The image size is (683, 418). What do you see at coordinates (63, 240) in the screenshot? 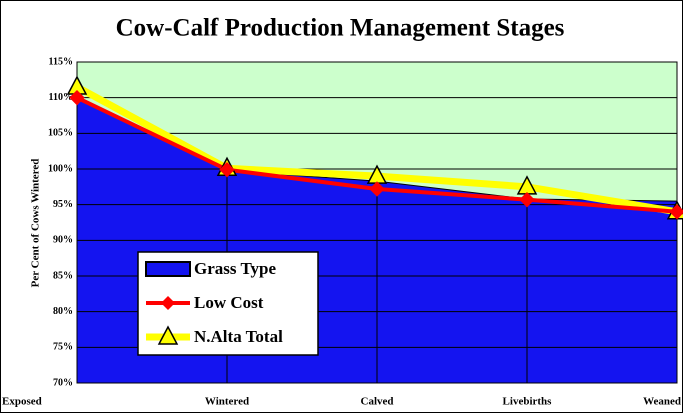
I see `y-tick-label: 90%` at bounding box center [63, 240].